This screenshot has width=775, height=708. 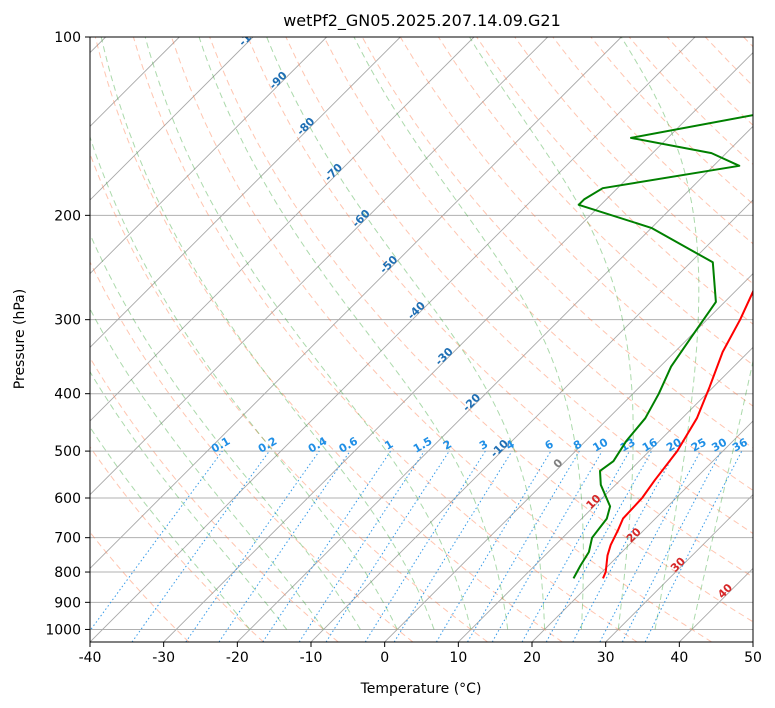 I want to click on y-axis-label: Pressure (hPa), so click(x=20, y=339).